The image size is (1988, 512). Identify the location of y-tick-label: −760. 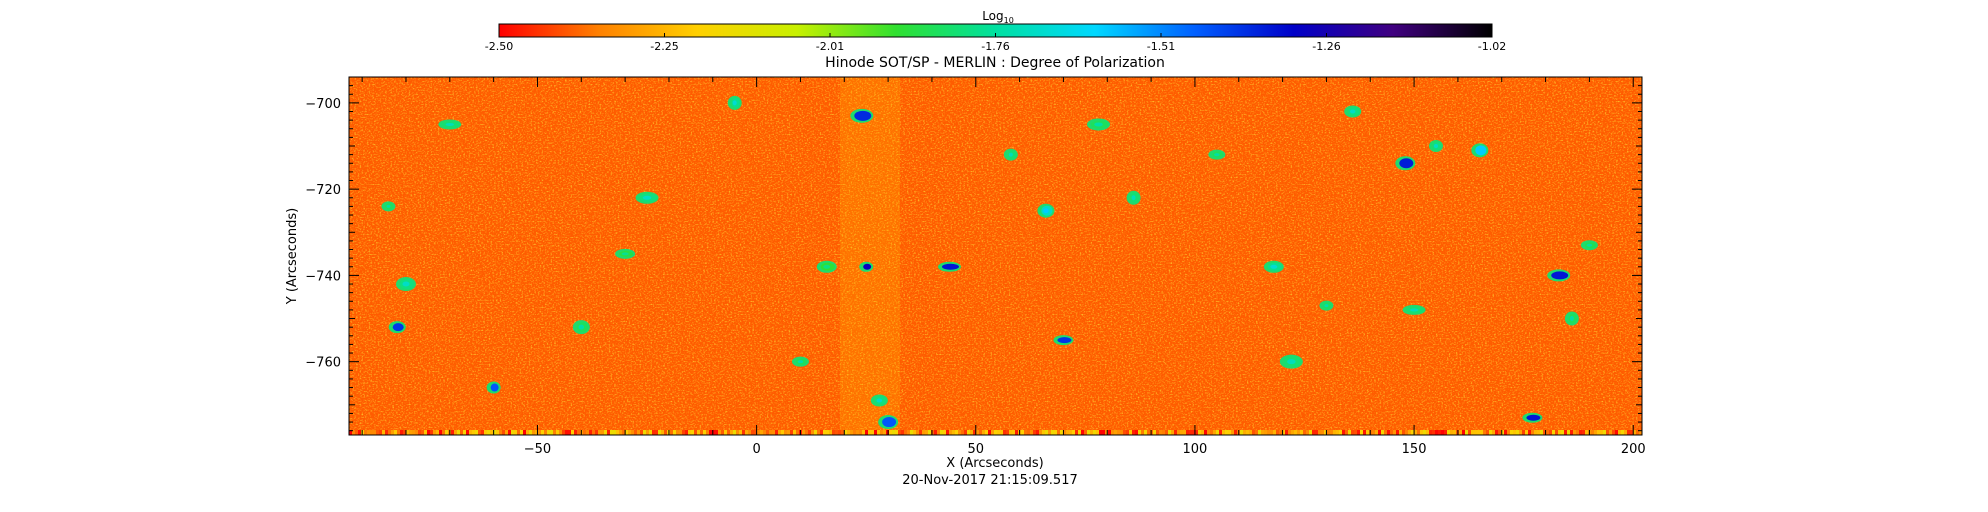
(323, 363).